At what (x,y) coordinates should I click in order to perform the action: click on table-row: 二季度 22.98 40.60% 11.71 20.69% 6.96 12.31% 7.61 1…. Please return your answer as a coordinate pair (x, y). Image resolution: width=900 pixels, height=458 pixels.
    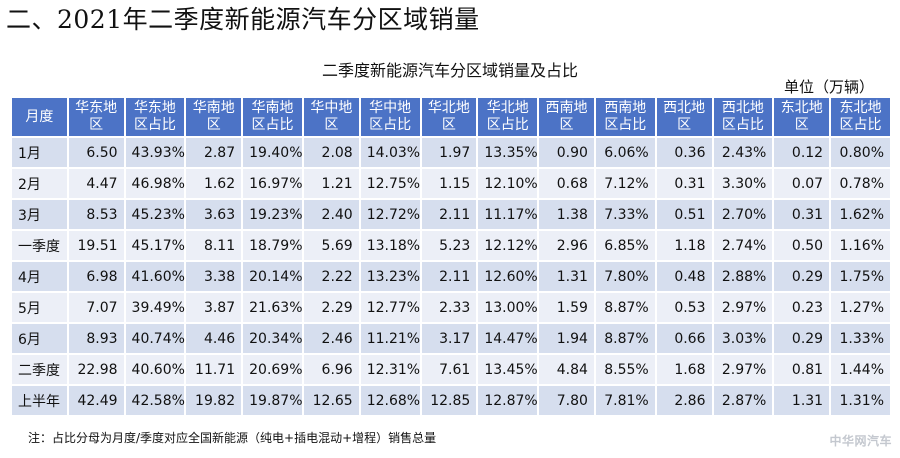
    Looking at the image, I should click on (451, 369).